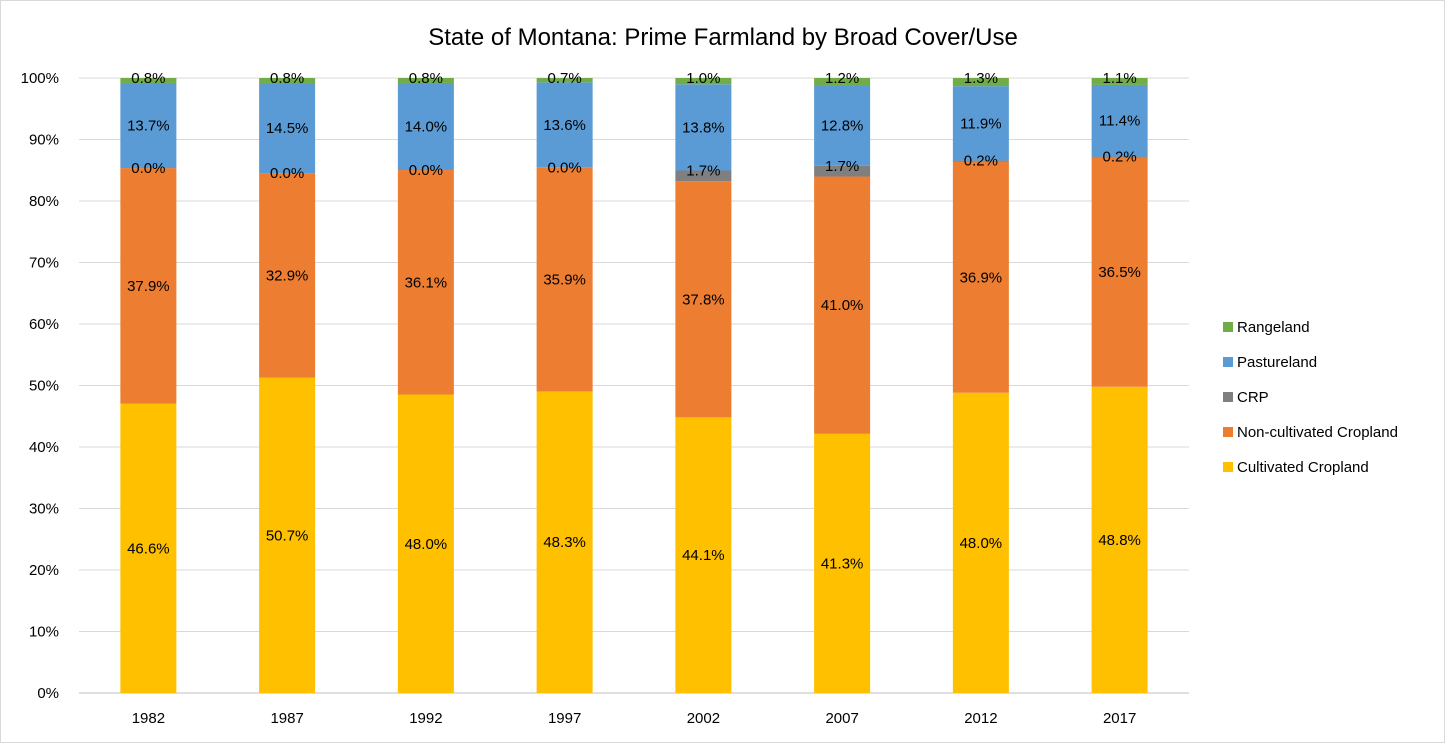  Describe the element at coordinates (634, 718) in the screenshot. I see `x-axis-ticks: 1982 1987 1992 1997 2002 2007 2012 2017` at that location.